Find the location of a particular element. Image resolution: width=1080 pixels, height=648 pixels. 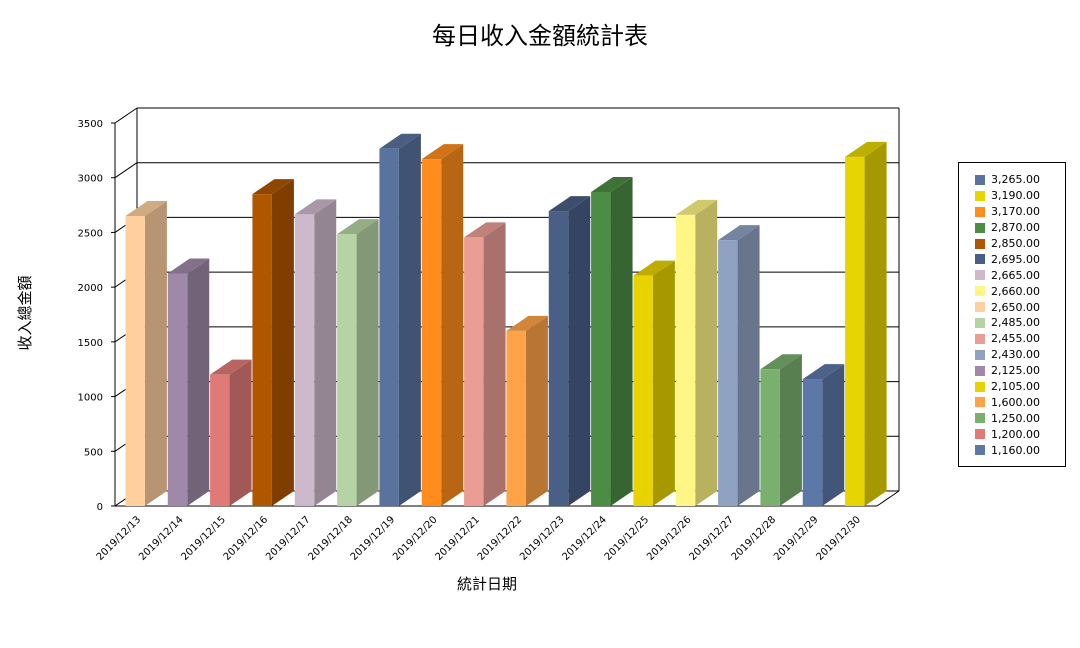

x-tick-label: 2019/12/24 is located at coordinates (584, 538).